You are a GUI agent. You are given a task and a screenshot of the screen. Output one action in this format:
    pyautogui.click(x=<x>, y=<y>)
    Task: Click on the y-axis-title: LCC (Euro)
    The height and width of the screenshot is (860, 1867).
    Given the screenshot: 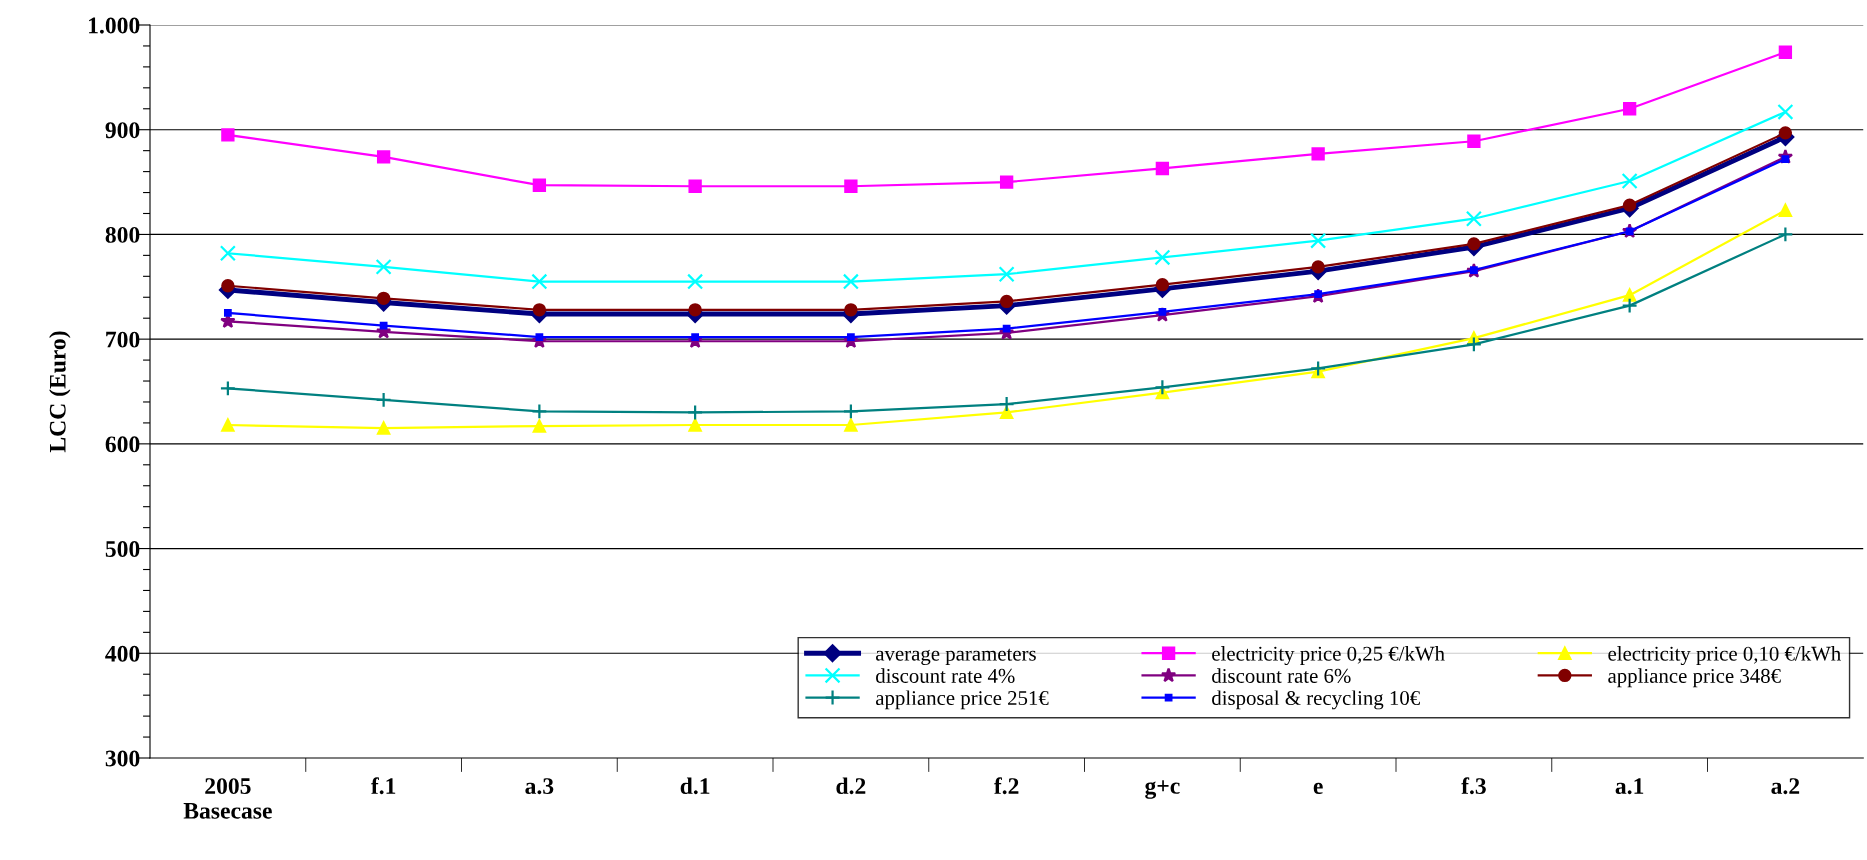 What is the action you would take?
    pyautogui.click(x=60, y=392)
    